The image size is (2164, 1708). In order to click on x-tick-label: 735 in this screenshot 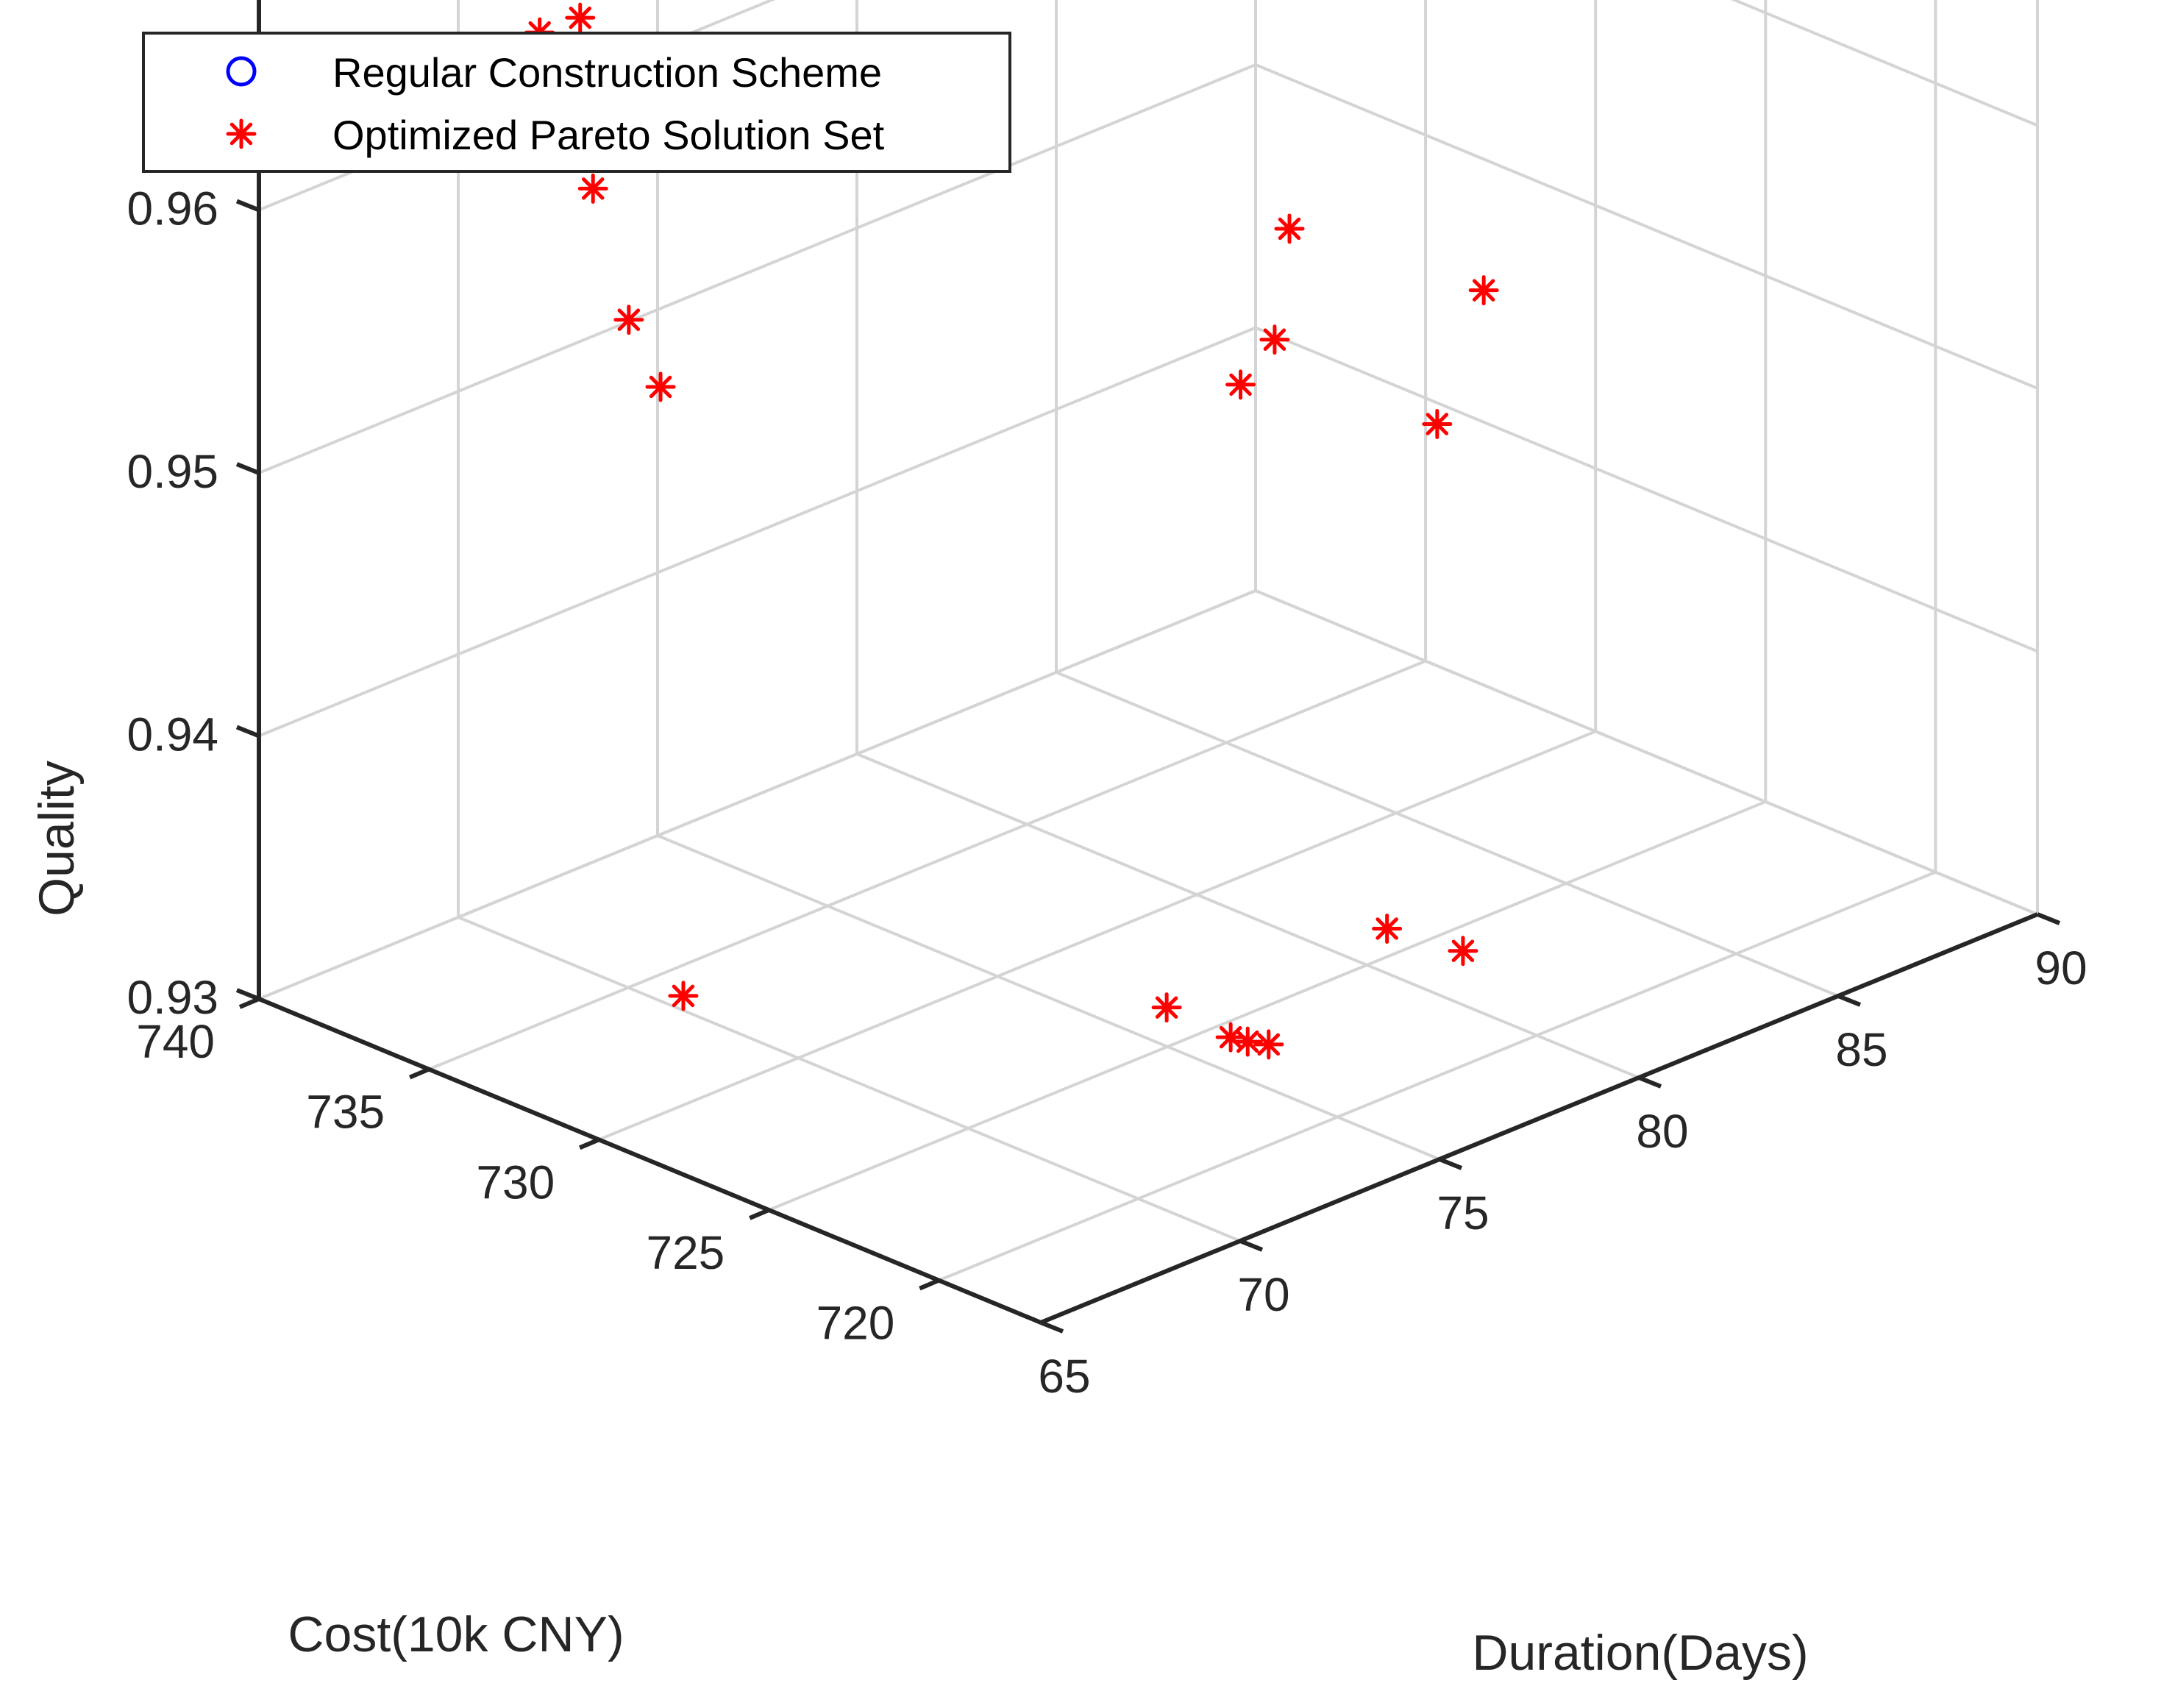, I will do `click(345, 1113)`.